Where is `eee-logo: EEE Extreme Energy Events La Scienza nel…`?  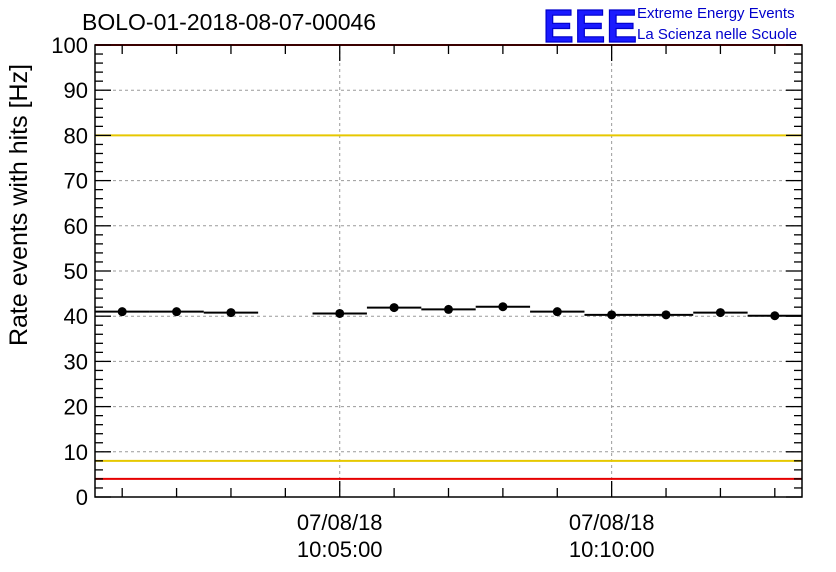
eee-logo: EEE Extreme Energy Events La Scienza nel… is located at coordinates (669, 26).